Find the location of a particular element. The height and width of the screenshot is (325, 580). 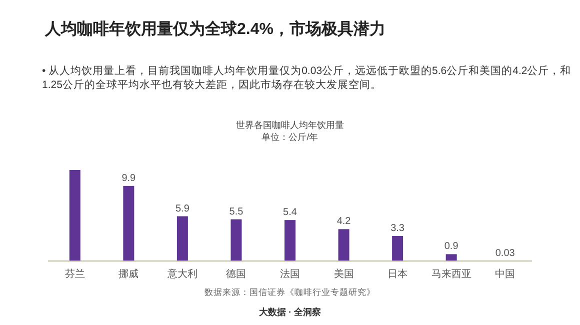

data-label: 4.2 is located at coordinates (344, 222).